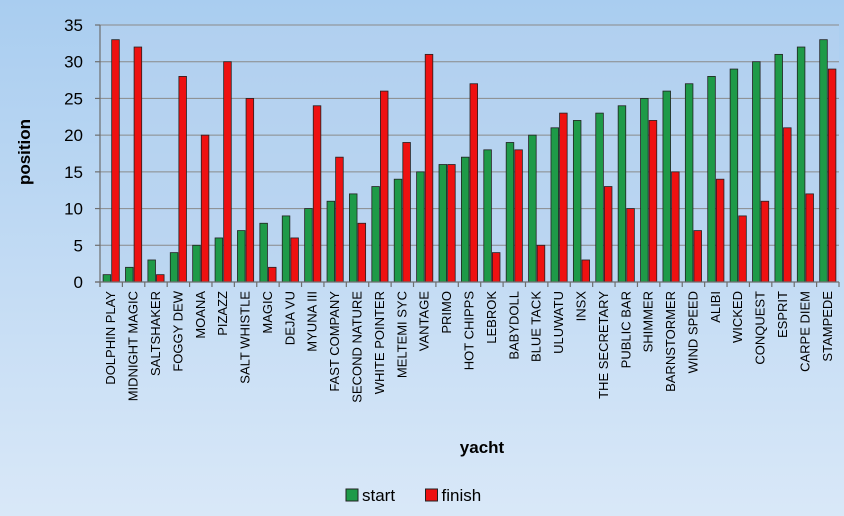  I want to click on y-tick-label: 35, so click(73, 25).